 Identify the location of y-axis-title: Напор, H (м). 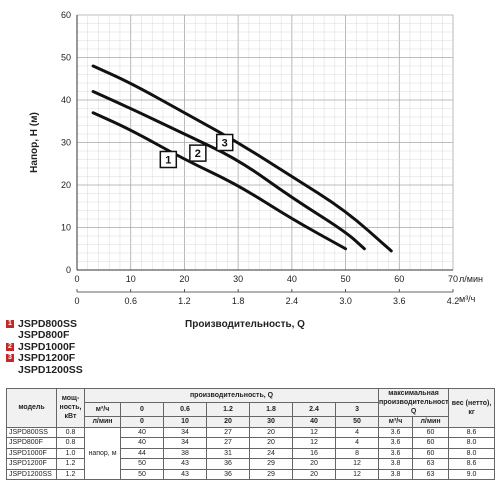
(34, 142).